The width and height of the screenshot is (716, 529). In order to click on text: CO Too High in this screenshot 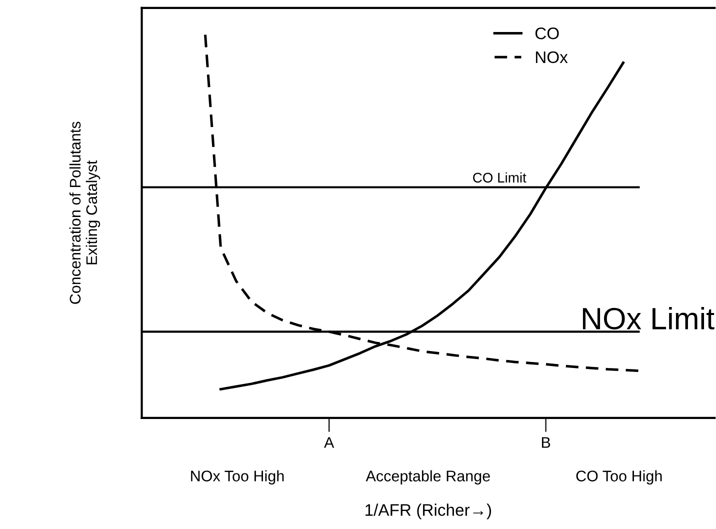, I will do `click(619, 477)`.